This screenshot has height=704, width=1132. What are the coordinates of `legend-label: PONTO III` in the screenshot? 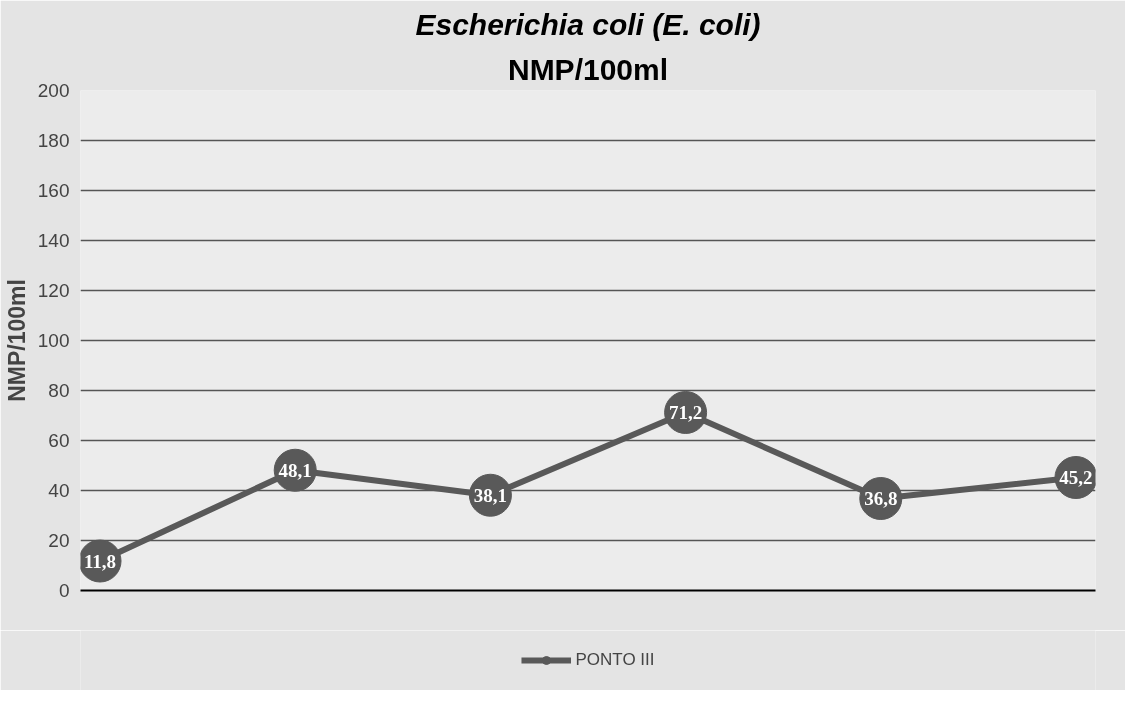 It's located at (615, 660).